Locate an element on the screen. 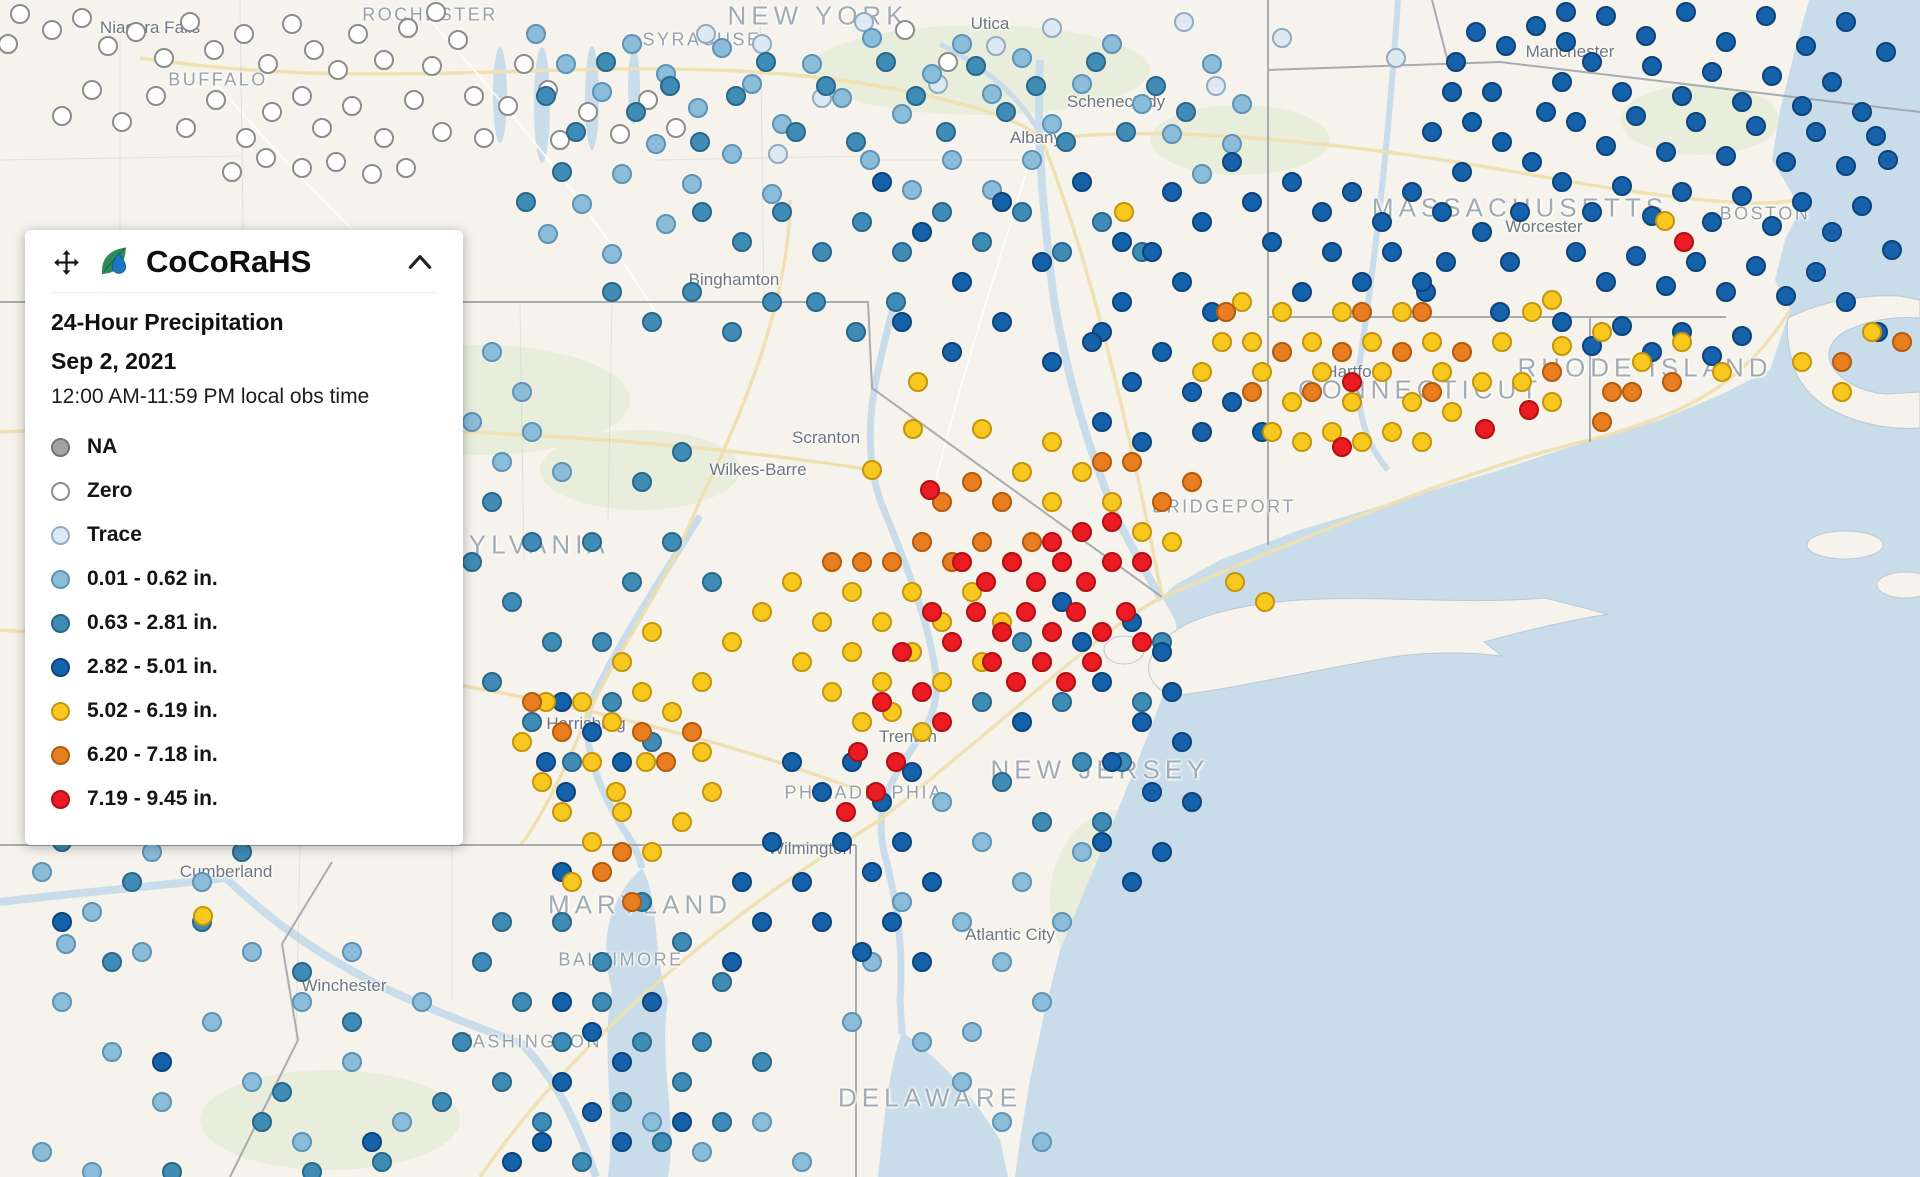  move-icon is located at coordinates (66, 262).